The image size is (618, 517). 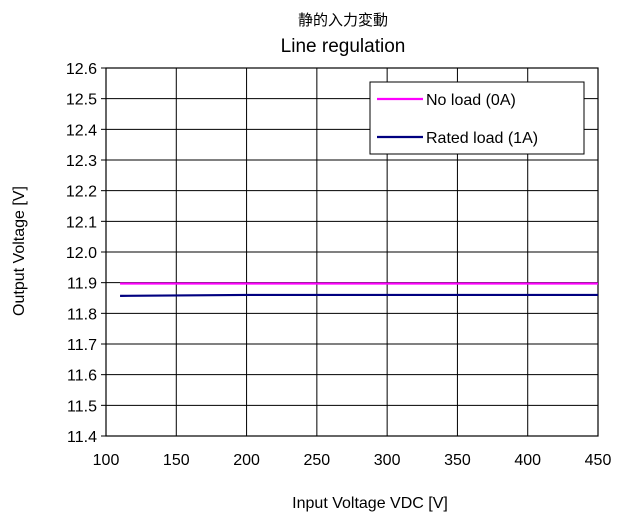 What do you see at coordinates (19, 251) in the screenshot?
I see `y-axis-label: Output Voltage [V]` at bounding box center [19, 251].